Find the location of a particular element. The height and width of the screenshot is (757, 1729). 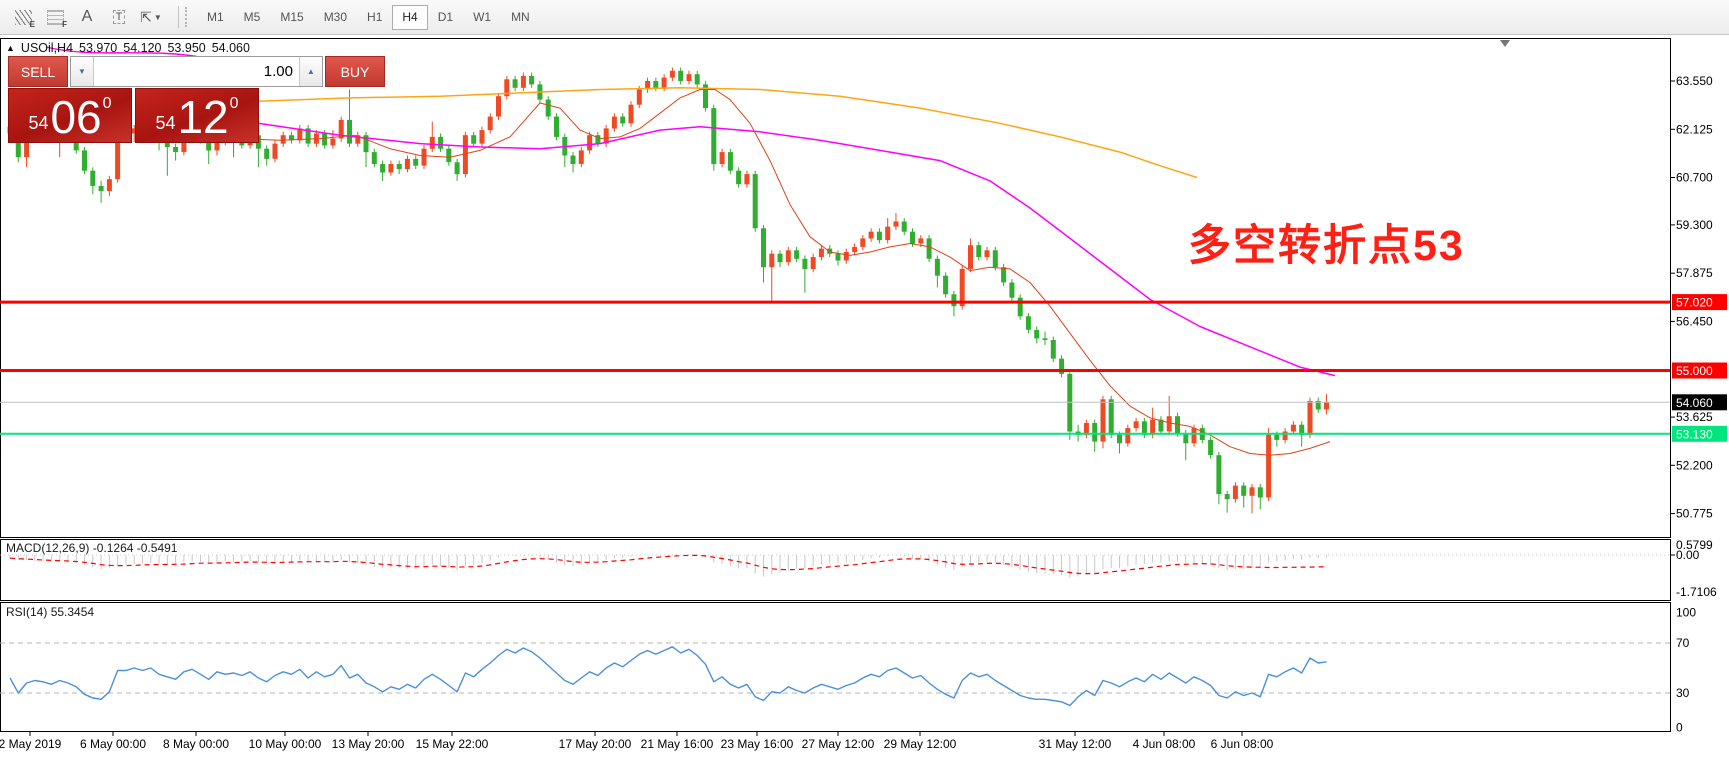

timeframe-buttons: M1 M5 M15 M30 H1 H4 D1 W1 MN is located at coordinates (368, 17).